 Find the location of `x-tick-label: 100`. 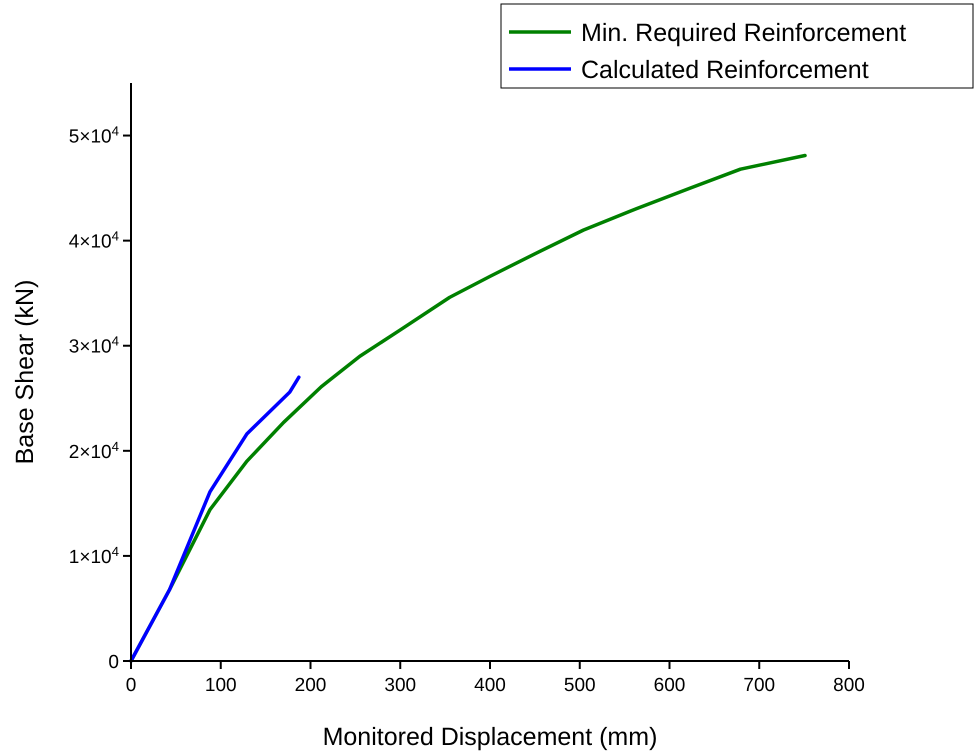

x-tick-label: 100 is located at coordinates (220, 685).